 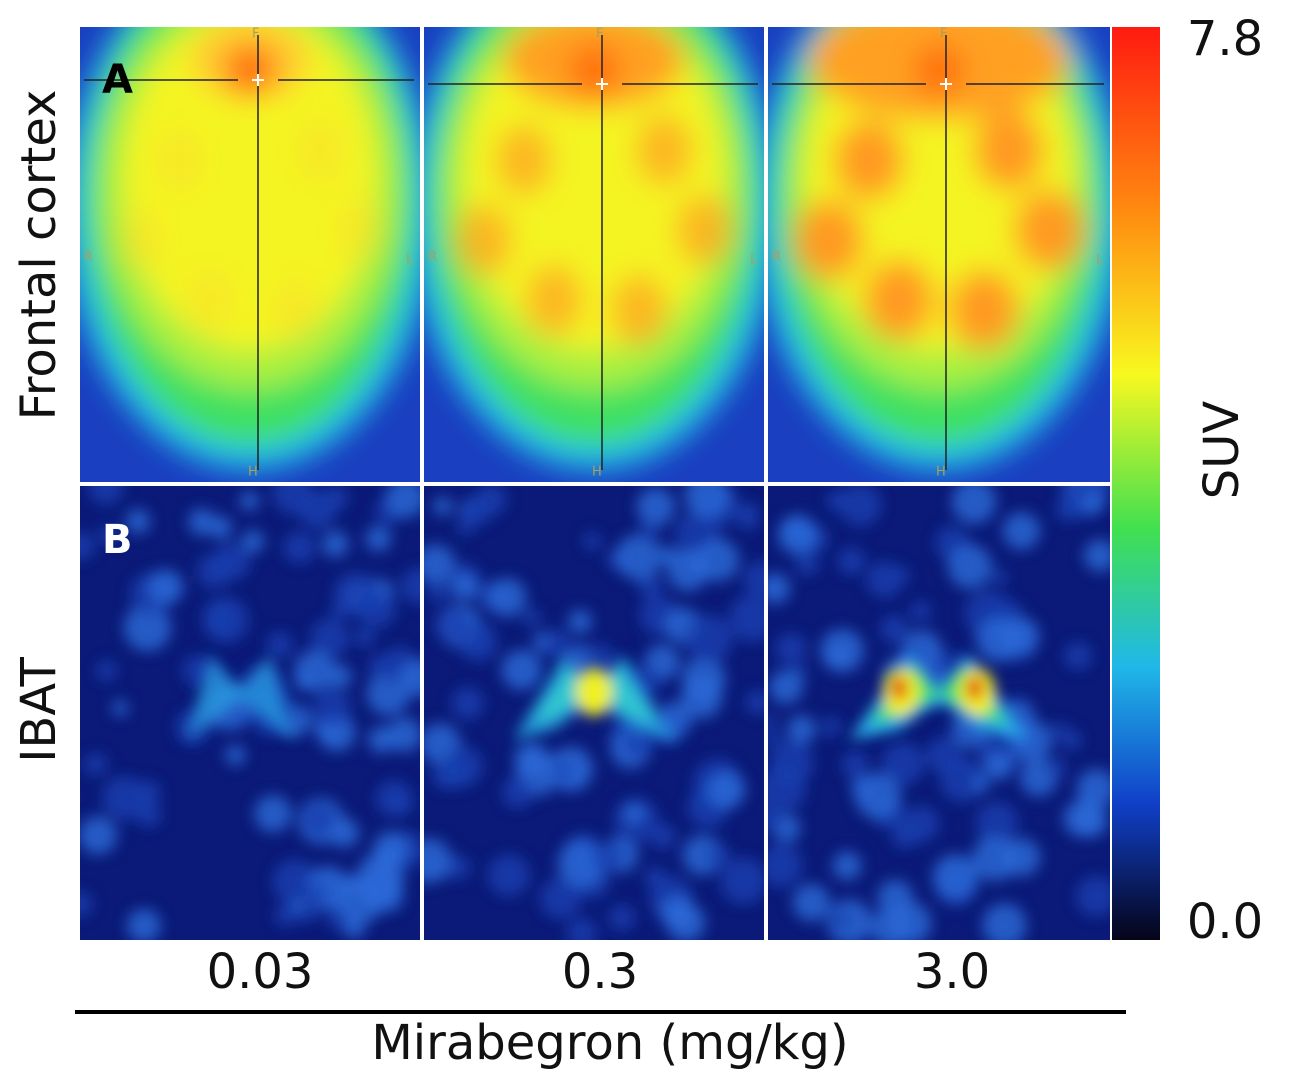 I want to click on column-label: 0.03, so click(x=260, y=972).